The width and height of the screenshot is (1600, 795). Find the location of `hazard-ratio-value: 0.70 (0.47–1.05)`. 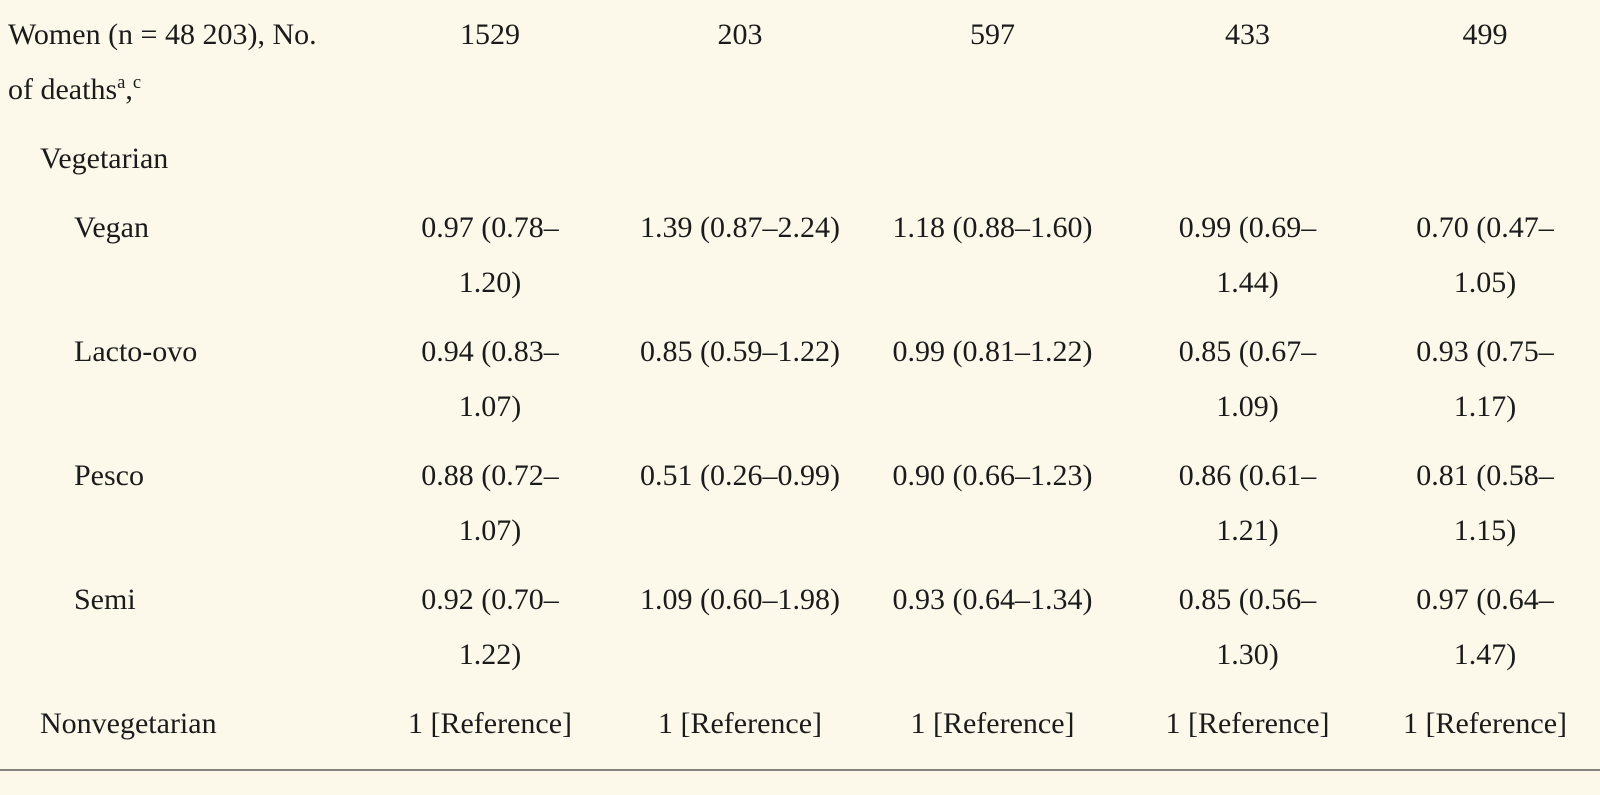

hazard-ratio-value: 0.70 (0.47–1.05) is located at coordinates (1485, 255).